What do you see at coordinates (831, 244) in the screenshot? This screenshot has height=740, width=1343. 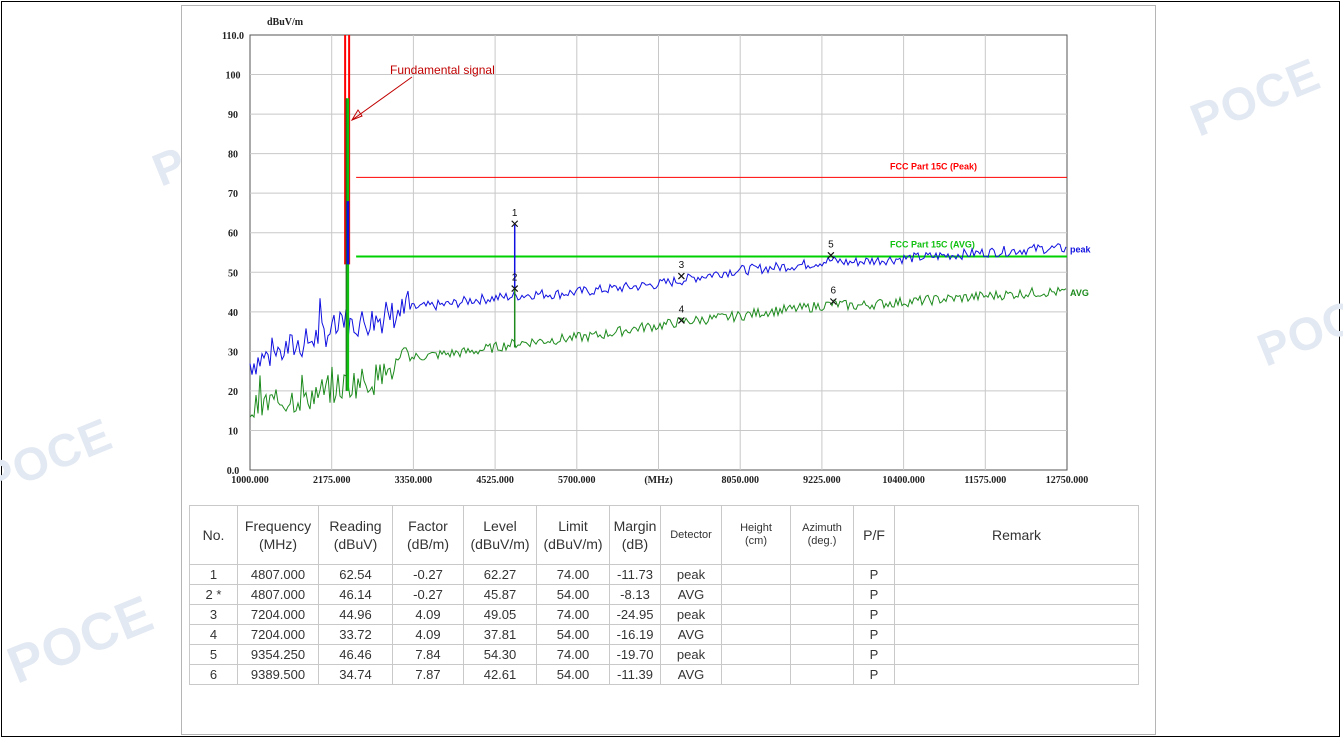 I see `marker-label: 5` at bounding box center [831, 244].